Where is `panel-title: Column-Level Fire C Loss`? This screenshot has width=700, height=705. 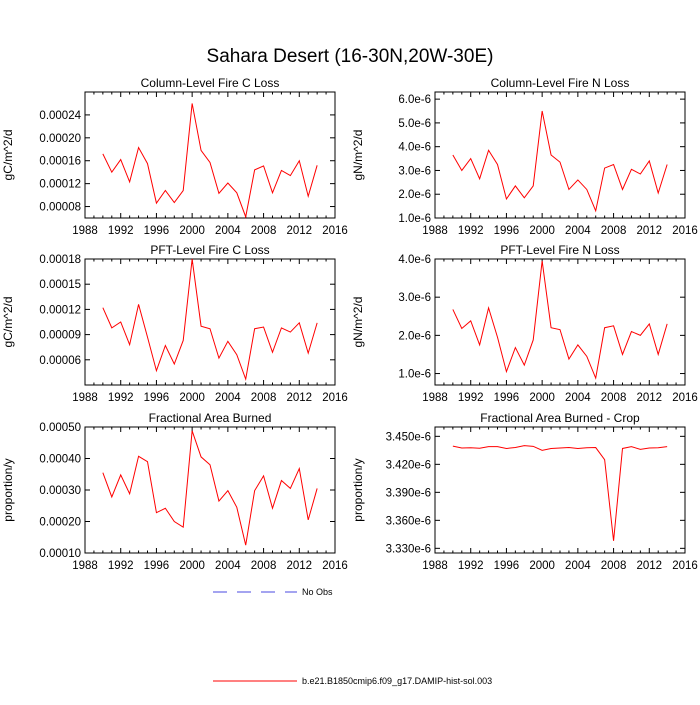 panel-title: Column-Level Fire C Loss is located at coordinates (210, 83).